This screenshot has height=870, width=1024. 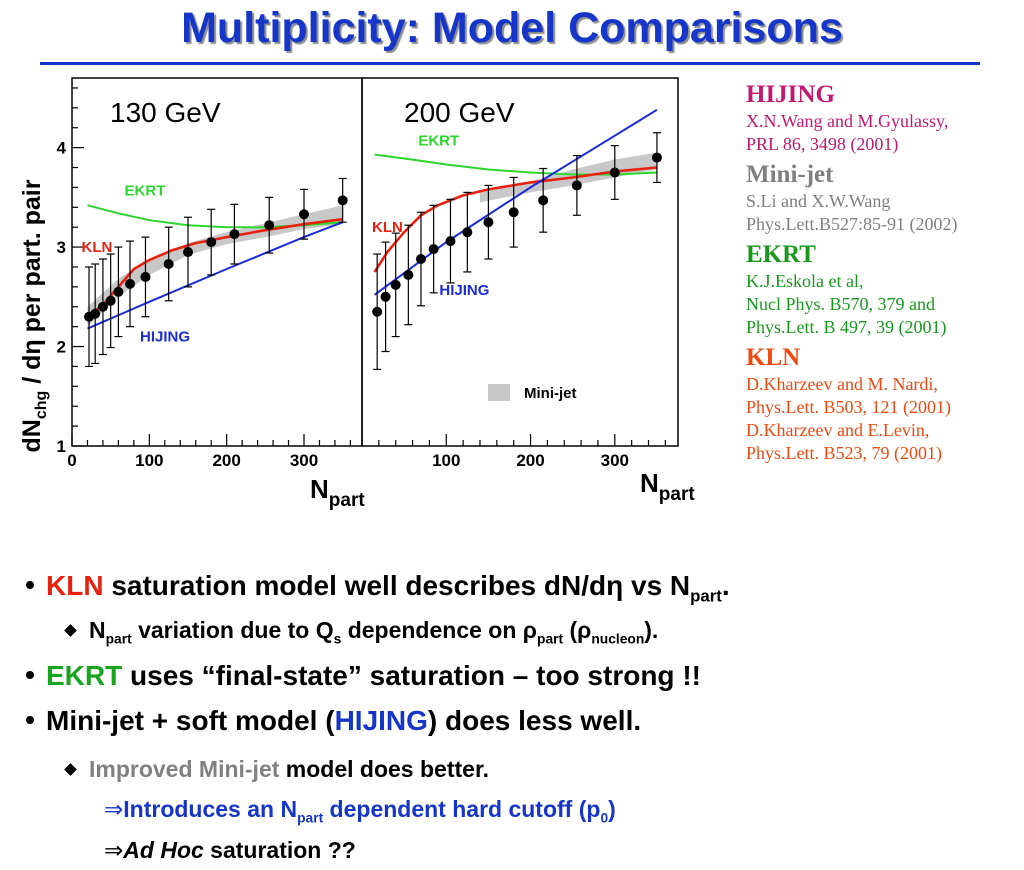 What do you see at coordinates (210, 809) in the screenshot?
I see `cutoff-text1: Introduces an N` at bounding box center [210, 809].